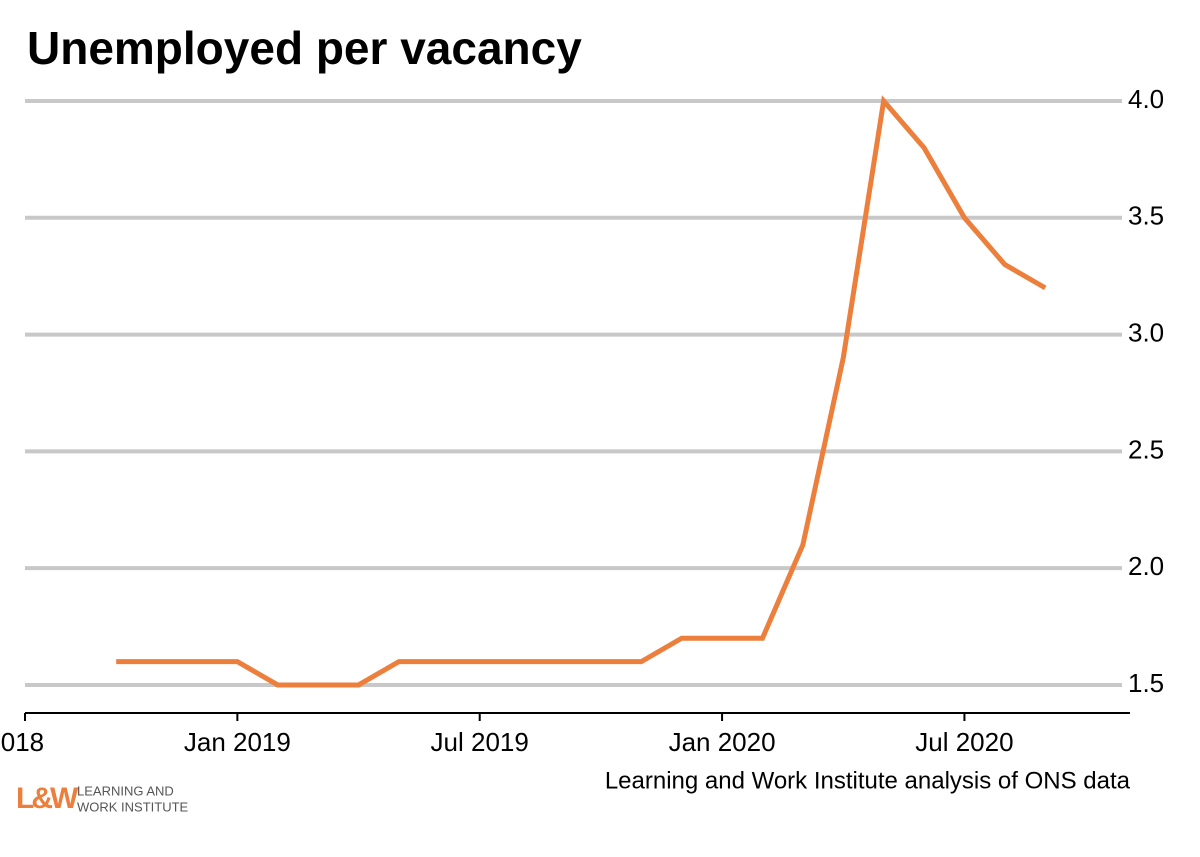  Describe the element at coordinates (133, 806) in the screenshot. I see `logo-text: WORK INSTITUTE` at that location.